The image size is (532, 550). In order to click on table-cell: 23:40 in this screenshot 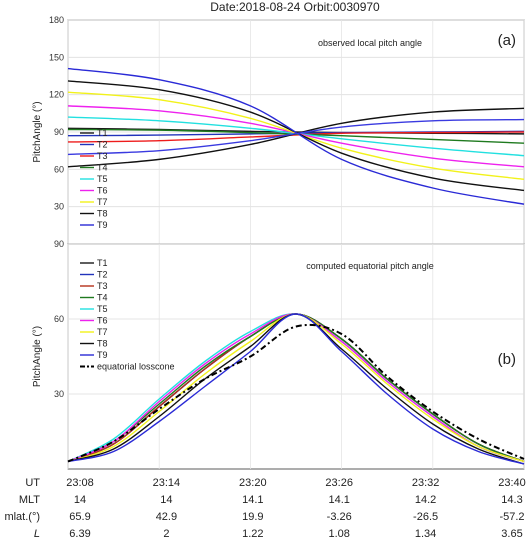, I will do `click(512, 483)`.